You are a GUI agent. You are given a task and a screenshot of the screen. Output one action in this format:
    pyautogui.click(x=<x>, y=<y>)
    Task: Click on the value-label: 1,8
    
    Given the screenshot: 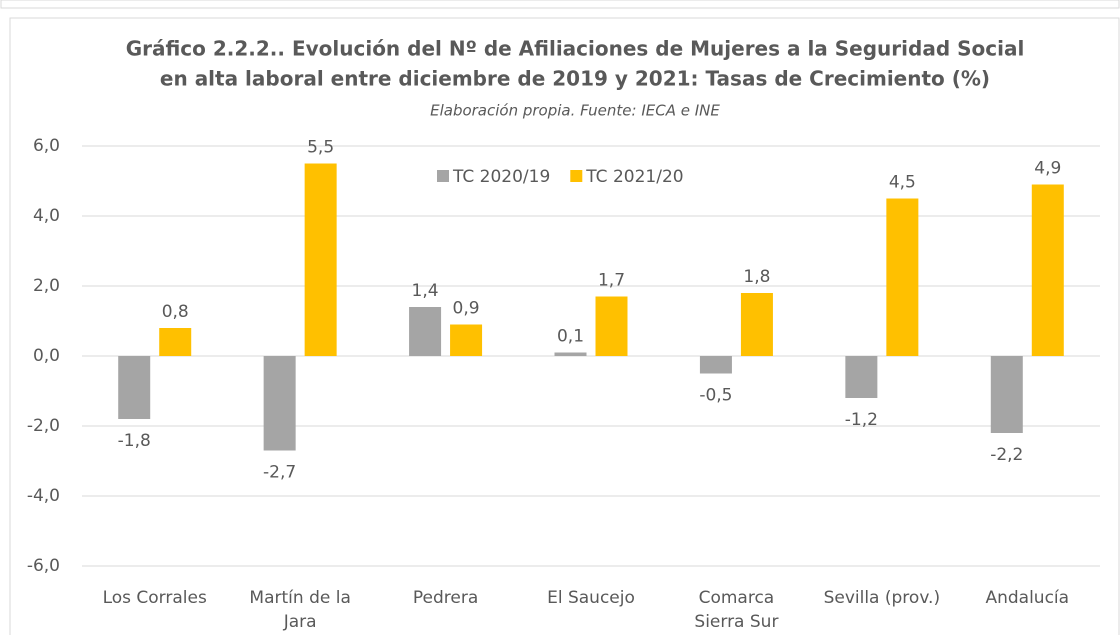 What is the action you would take?
    pyautogui.click(x=756, y=277)
    